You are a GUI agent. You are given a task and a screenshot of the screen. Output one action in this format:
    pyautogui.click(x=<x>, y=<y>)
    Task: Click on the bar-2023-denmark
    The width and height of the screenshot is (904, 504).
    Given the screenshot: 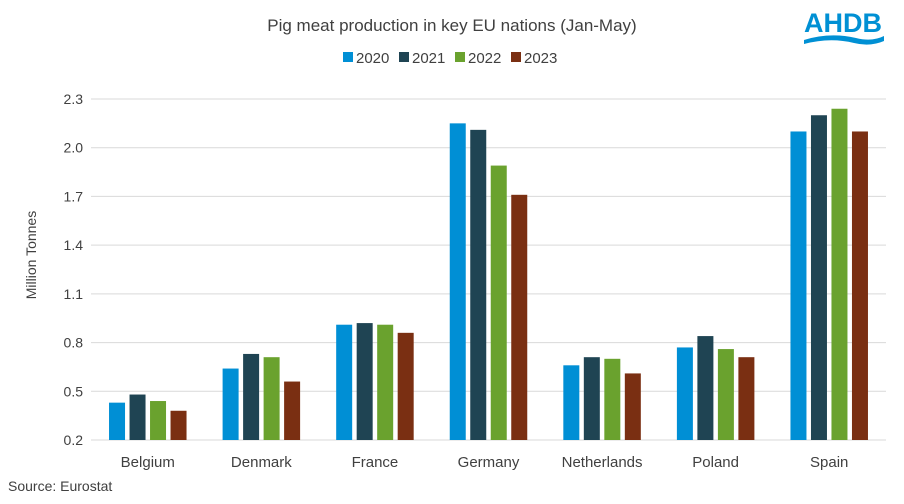 What is the action you would take?
    pyautogui.click(x=292, y=410)
    